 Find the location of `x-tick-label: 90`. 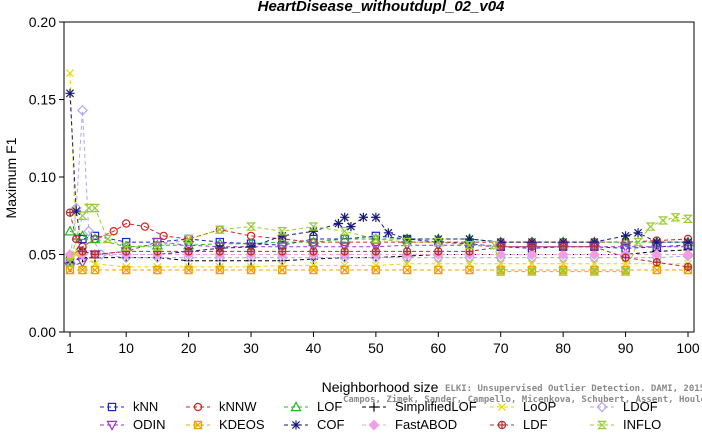

x-tick-label: 90 is located at coordinates (626, 348).